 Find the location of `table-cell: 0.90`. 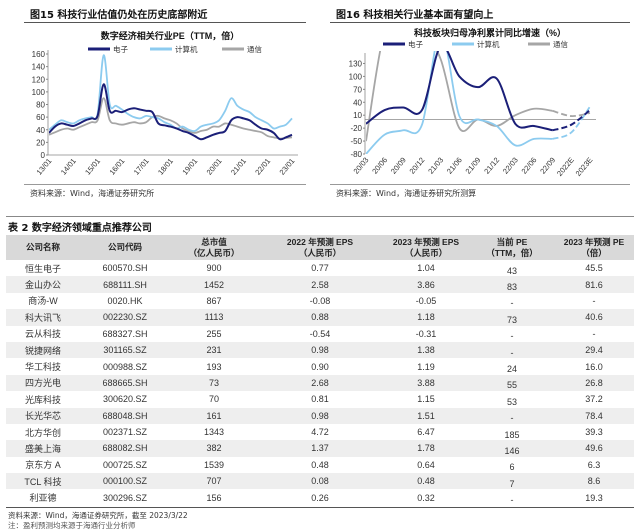

table-cell: 0.90 is located at coordinates (320, 366).